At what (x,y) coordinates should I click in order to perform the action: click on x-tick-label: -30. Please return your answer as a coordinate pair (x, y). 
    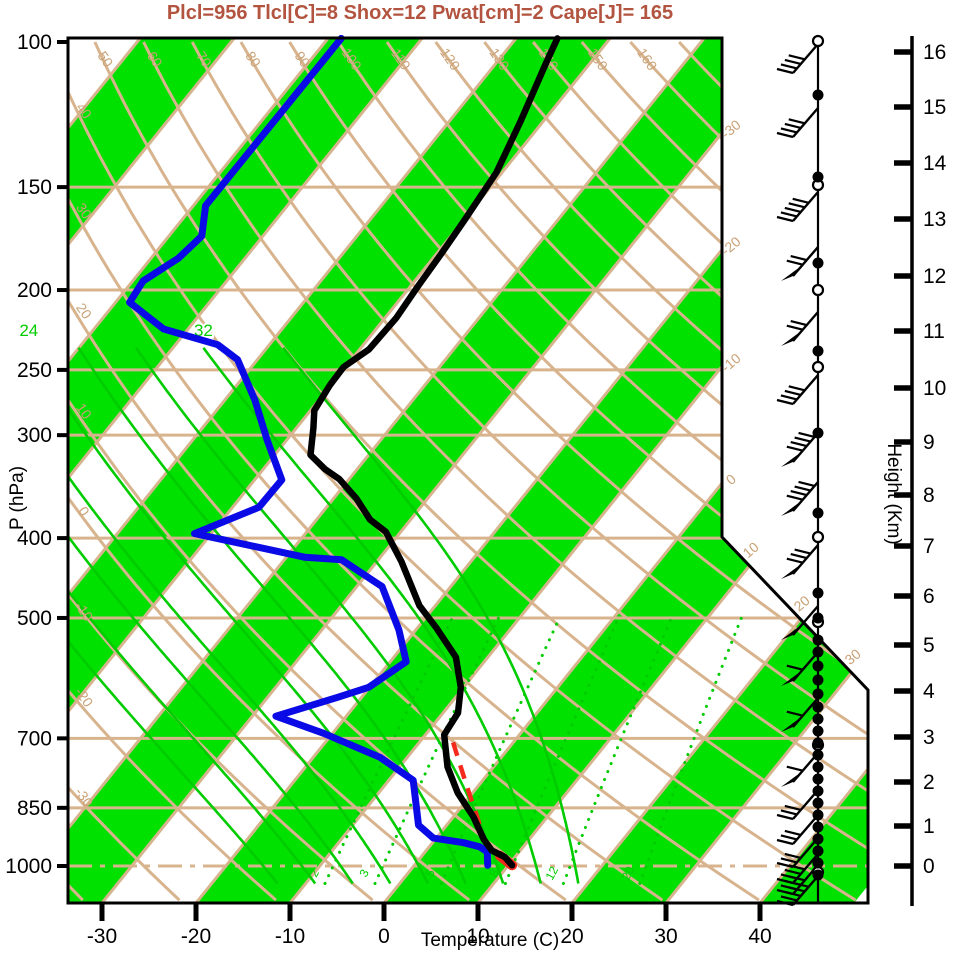
    Looking at the image, I should click on (102, 936).